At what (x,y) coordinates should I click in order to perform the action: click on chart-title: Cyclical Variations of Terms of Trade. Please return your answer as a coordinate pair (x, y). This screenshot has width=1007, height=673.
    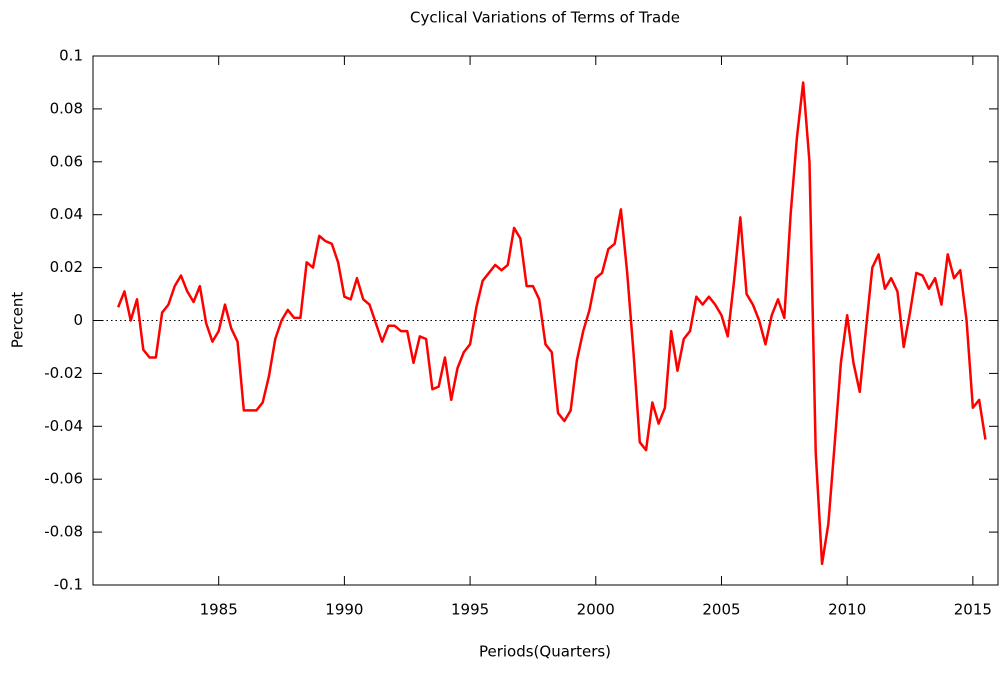
    Looking at the image, I should click on (545, 18).